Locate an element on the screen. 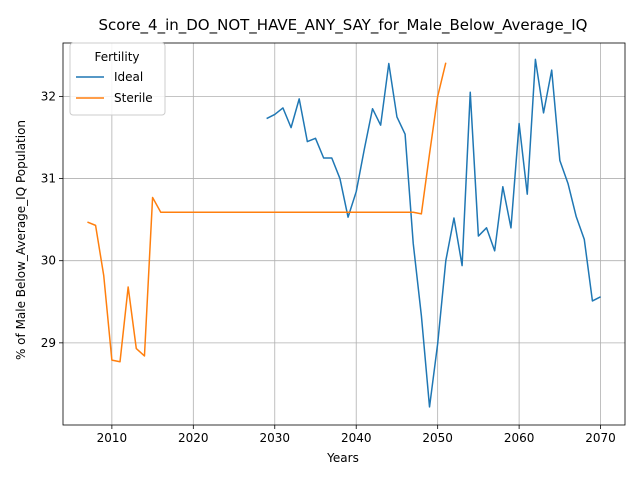 The width and height of the screenshot is (640, 480). legend-box is located at coordinates (117, 79).